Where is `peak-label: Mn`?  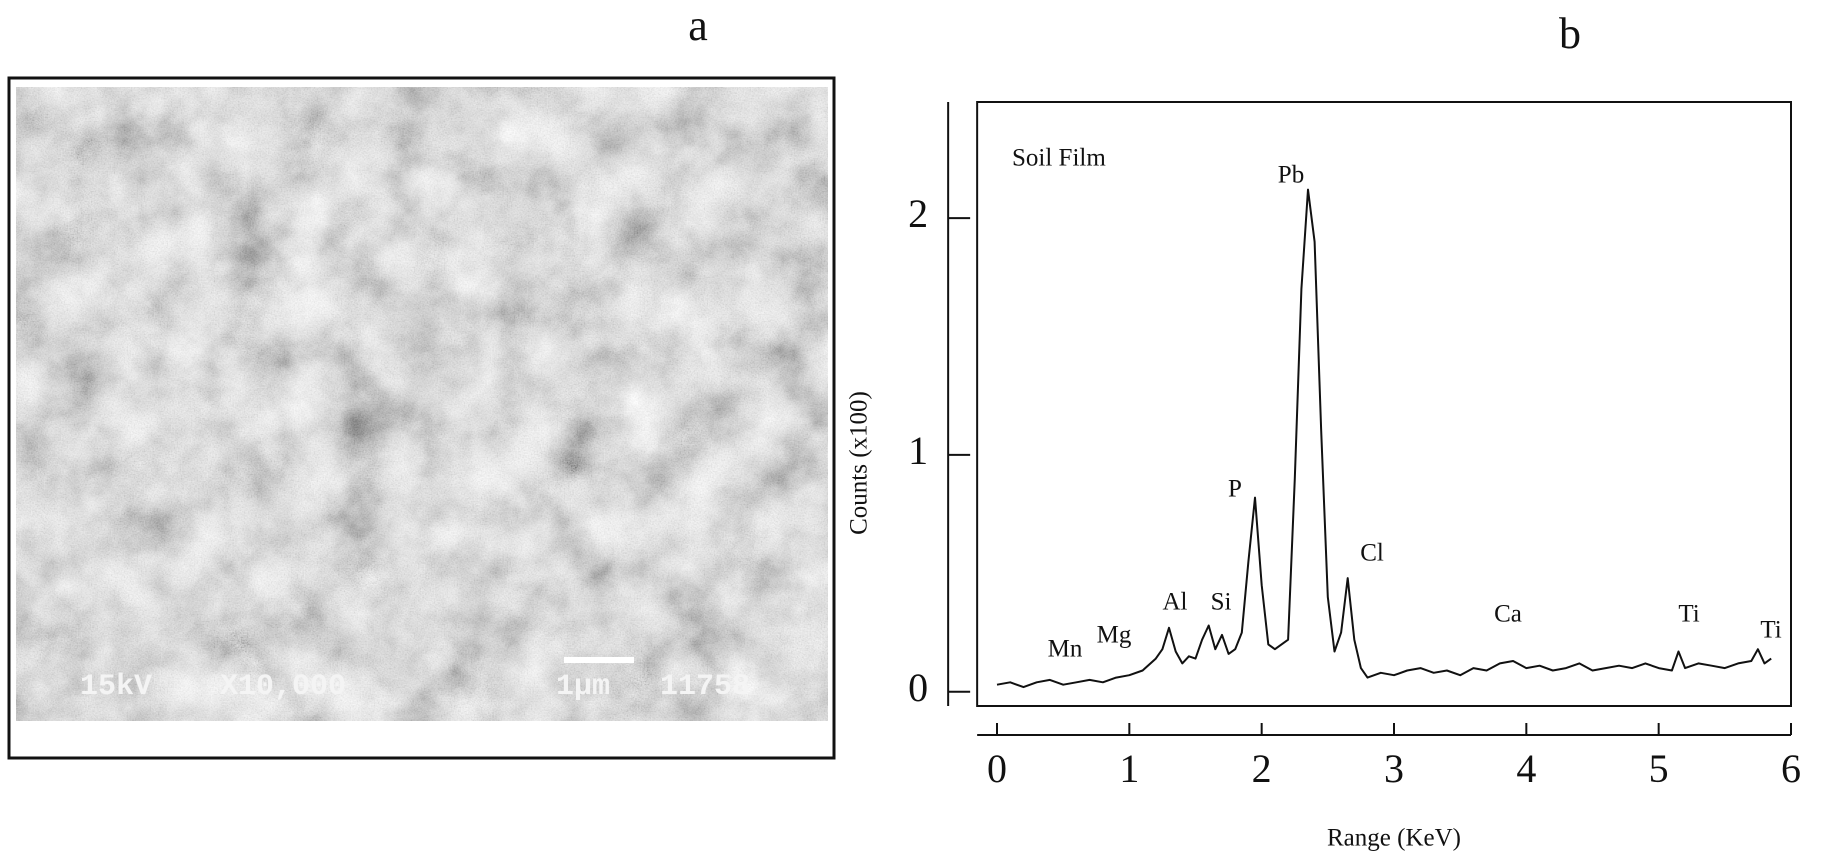
peak-label: Mn is located at coordinates (1065, 649).